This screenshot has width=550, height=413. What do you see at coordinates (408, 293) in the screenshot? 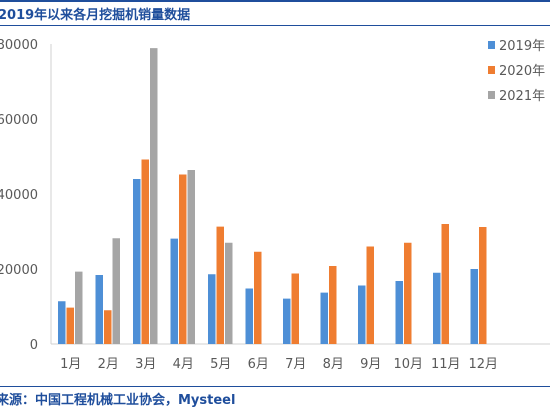
I see `bar-2020年-10月` at bounding box center [408, 293].